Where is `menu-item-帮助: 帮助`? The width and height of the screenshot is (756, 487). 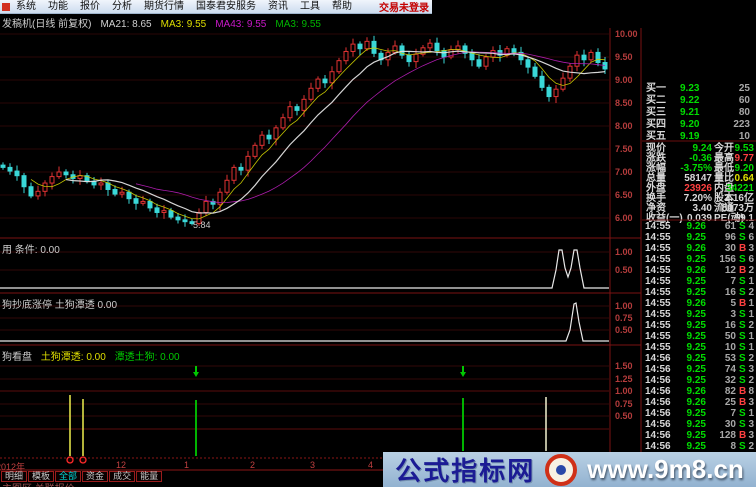 menu-item-帮助: 帮助 is located at coordinates (342, 6).